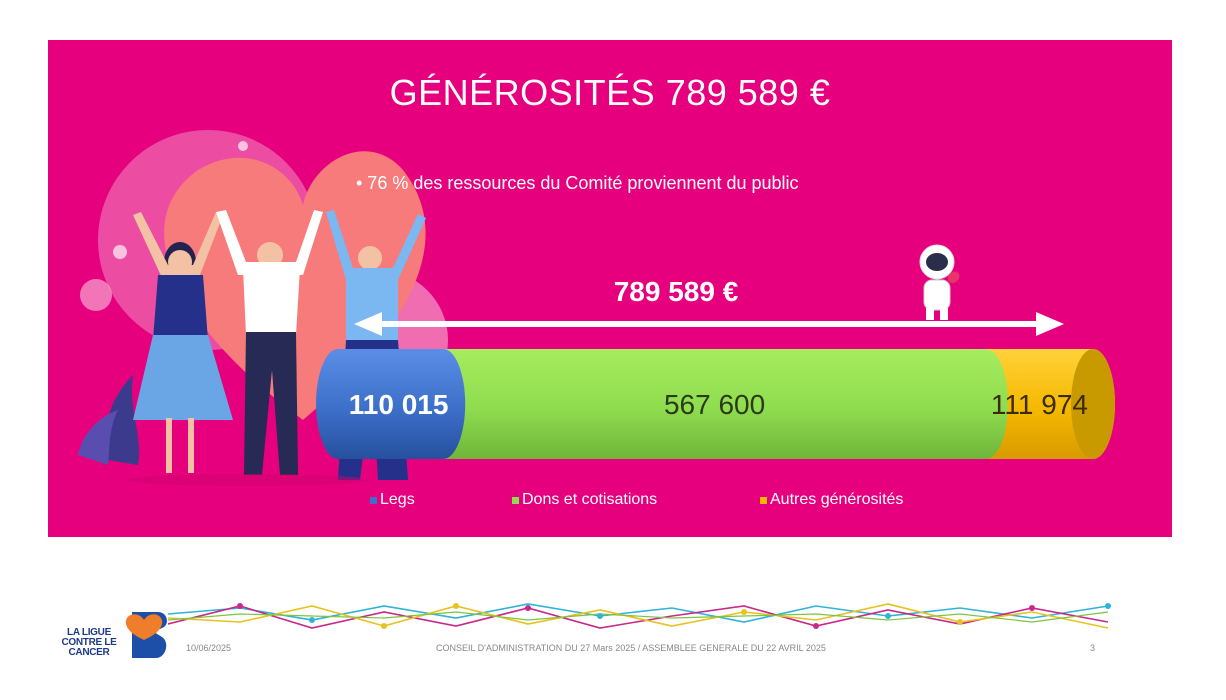 The width and height of the screenshot is (1226, 700). I want to click on legend-label: Autres générosités, so click(837, 499).